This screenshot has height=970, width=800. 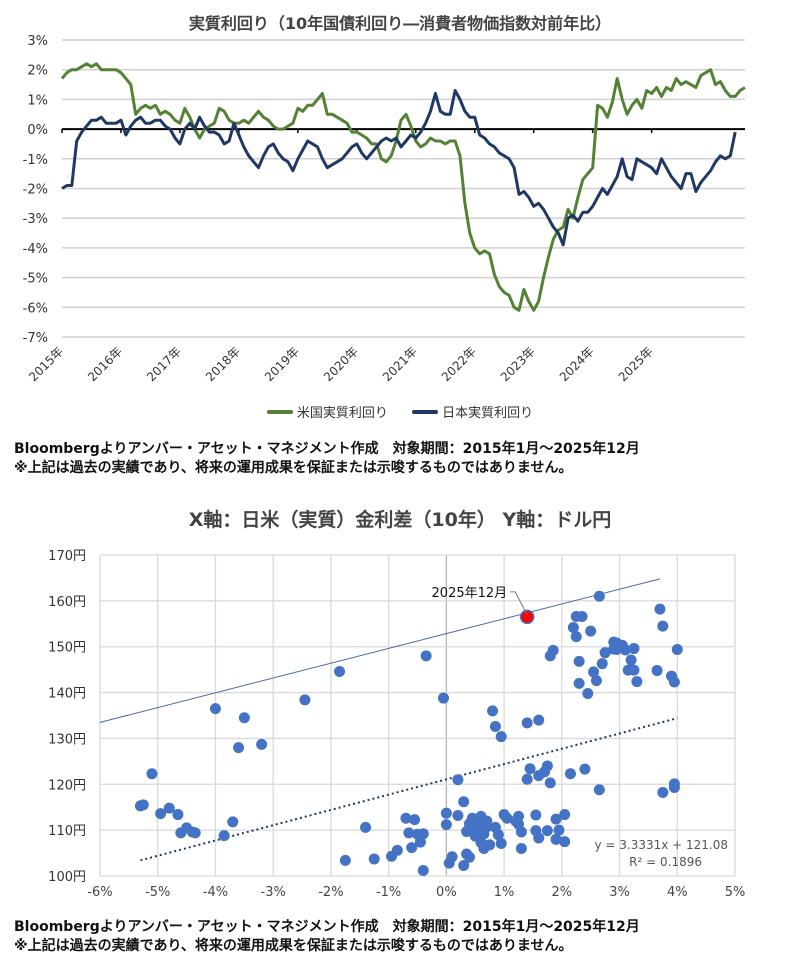 I want to click on y-tick-label: 160円, so click(x=67, y=602).